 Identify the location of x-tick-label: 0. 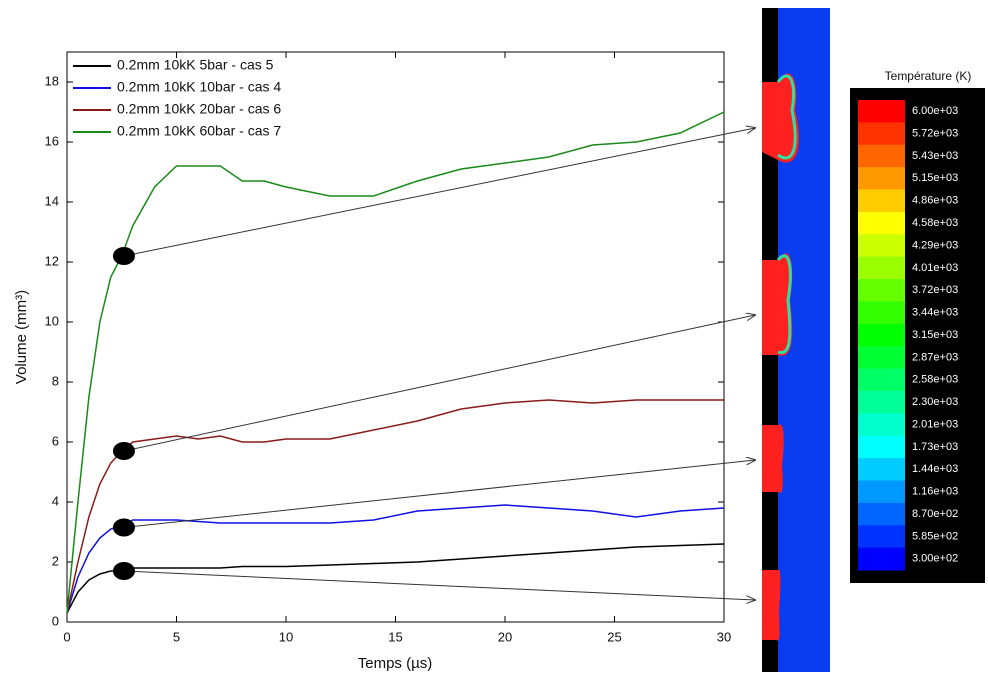
(66, 636).